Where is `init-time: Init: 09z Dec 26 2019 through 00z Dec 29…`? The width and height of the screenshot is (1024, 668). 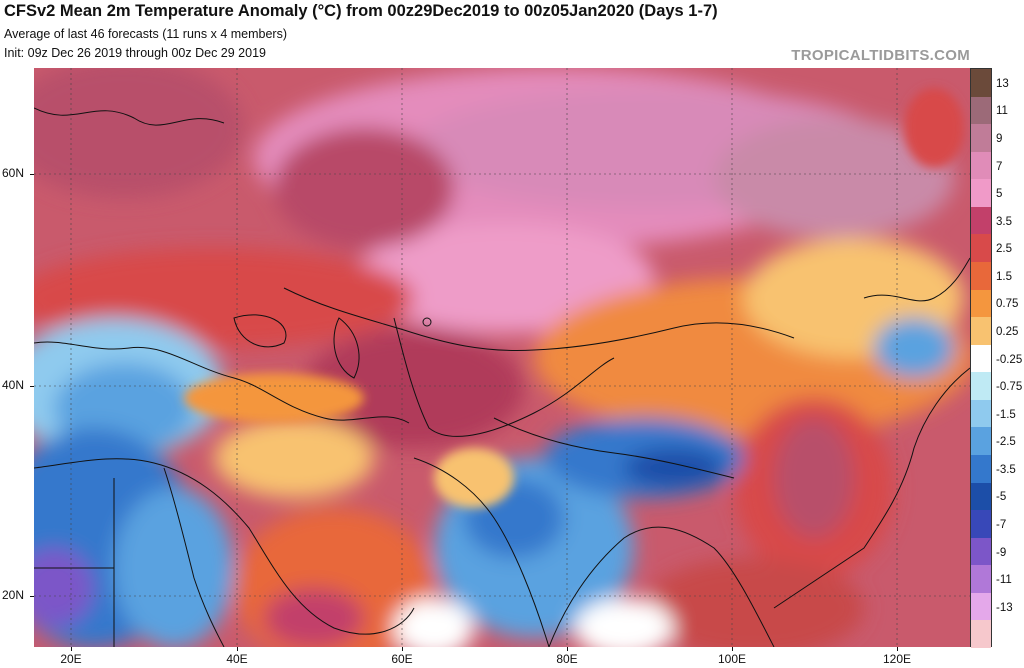
init-time: Init: 09z Dec 26 2019 through 00z Dec 29… is located at coordinates (135, 53).